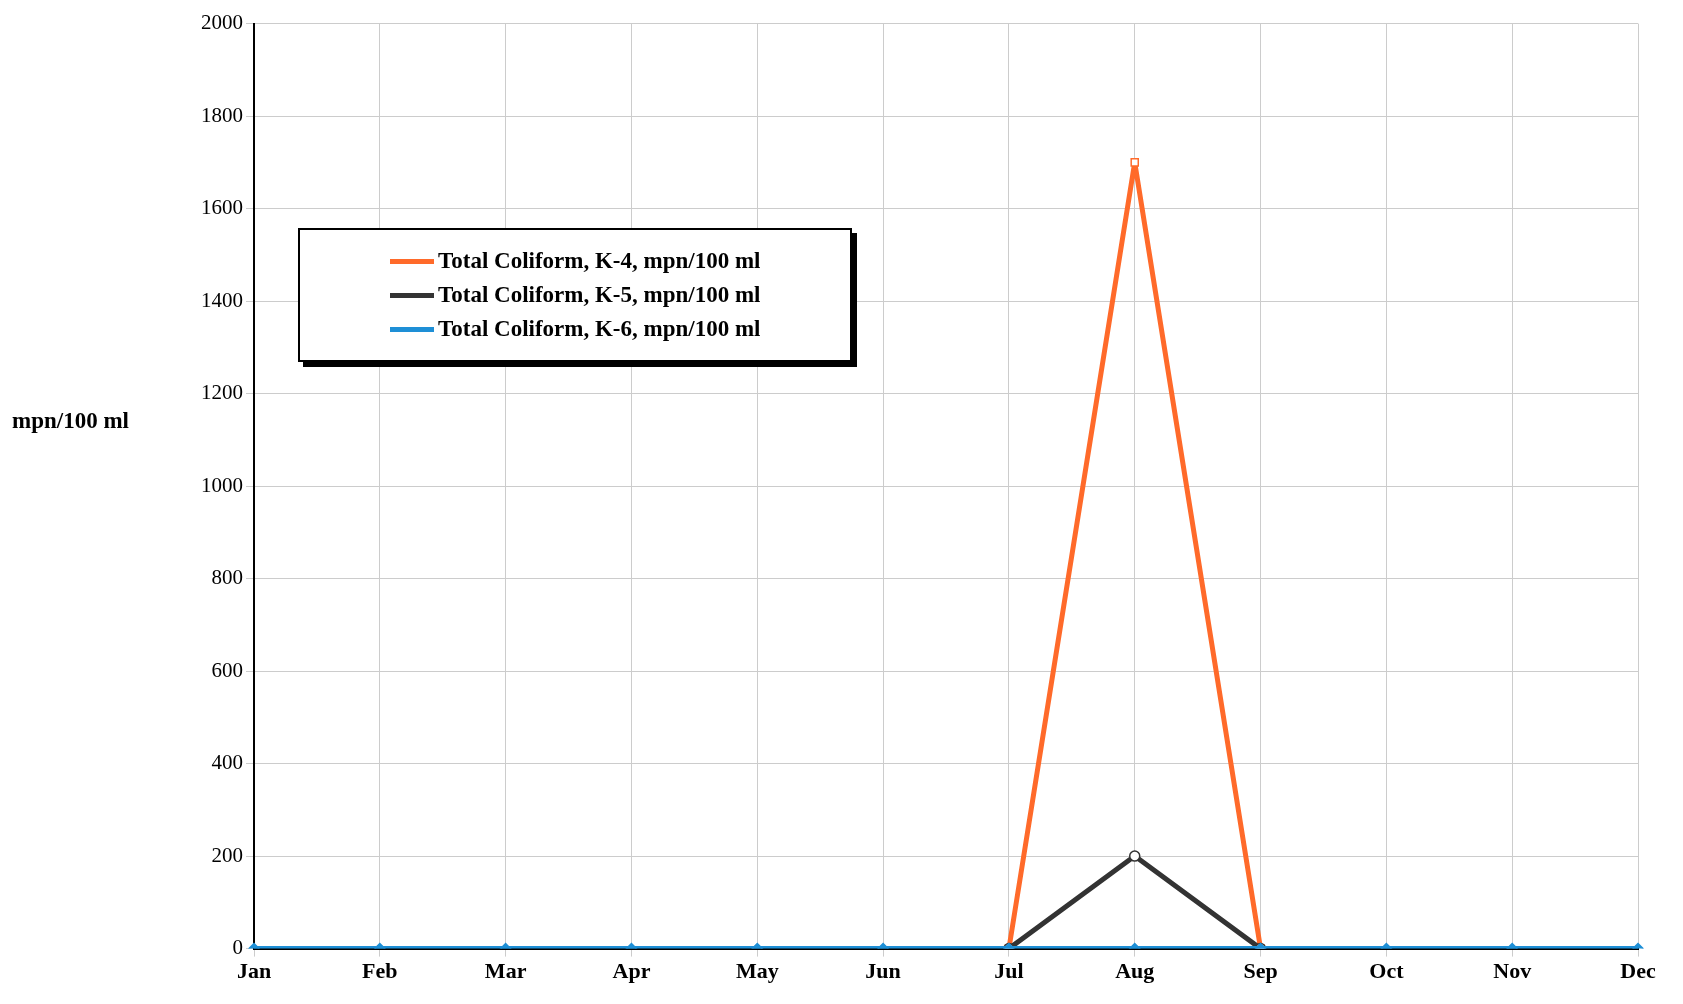 The image size is (1683, 1004). Describe the element at coordinates (227, 577) in the screenshot. I see `y-tick-label: 800` at that location.